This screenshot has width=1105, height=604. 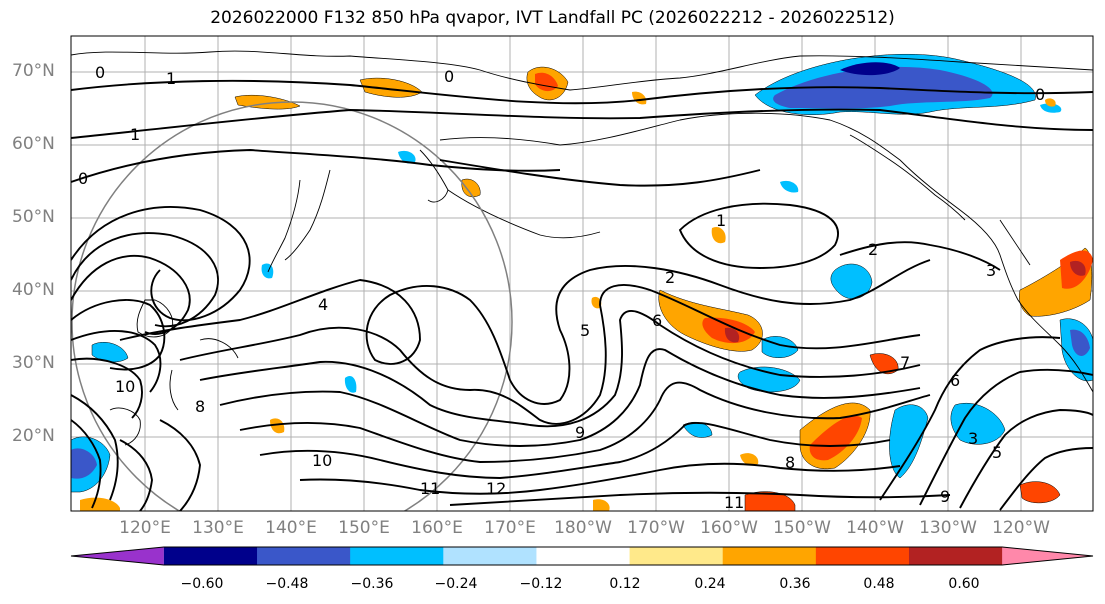 I want to click on lat-label: 40°N, so click(x=33, y=290).